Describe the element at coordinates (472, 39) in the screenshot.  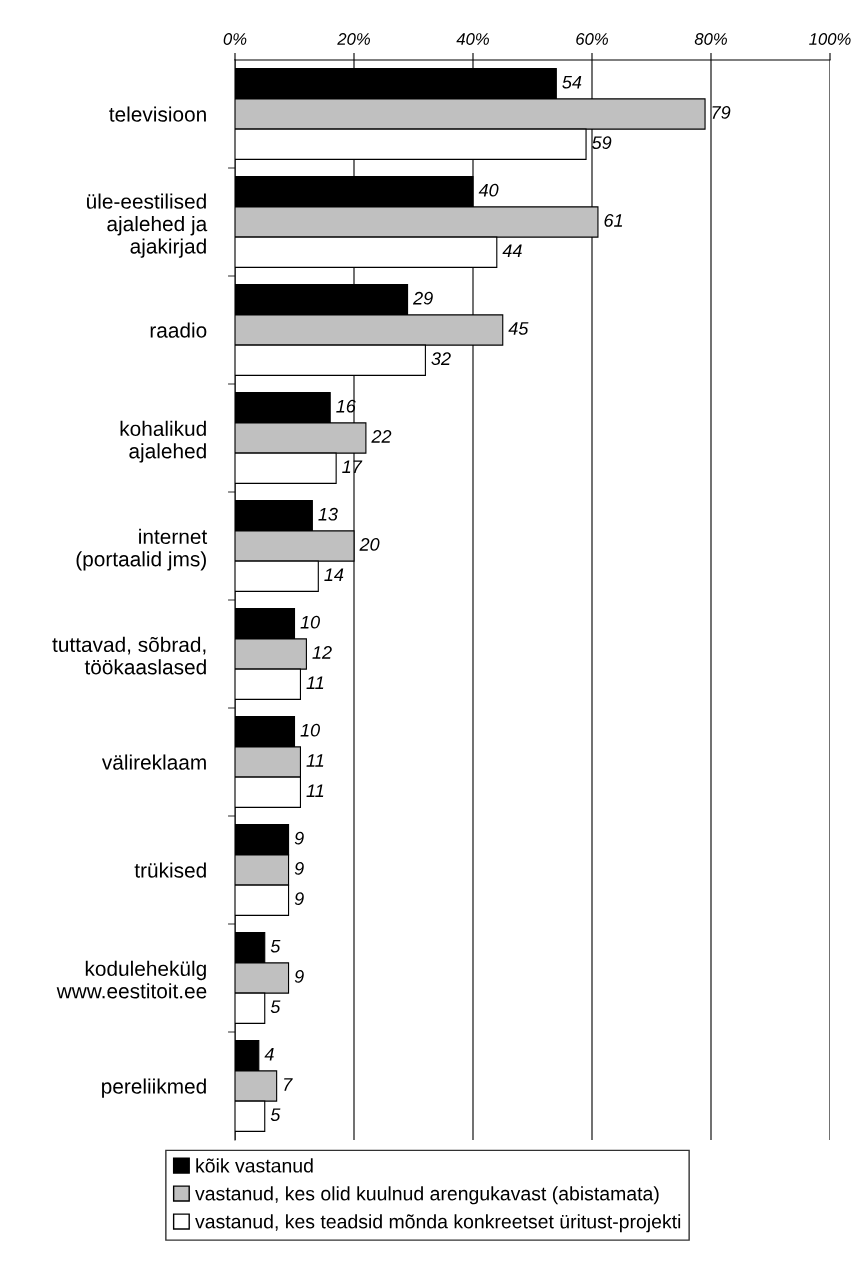
I see `x-tick-label: 40%` at that location.